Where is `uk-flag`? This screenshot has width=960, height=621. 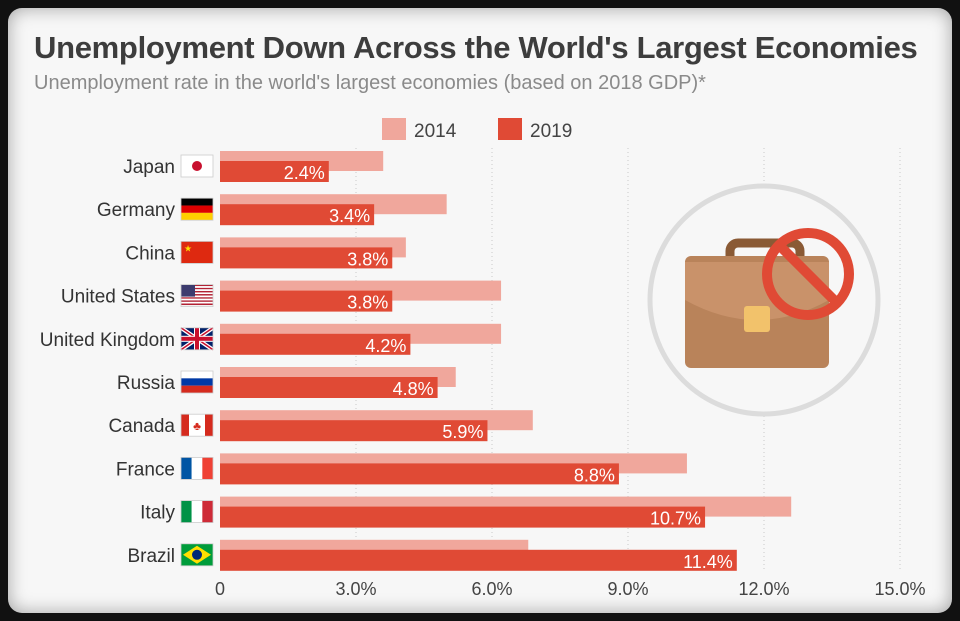 uk-flag is located at coordinates (197, 339).